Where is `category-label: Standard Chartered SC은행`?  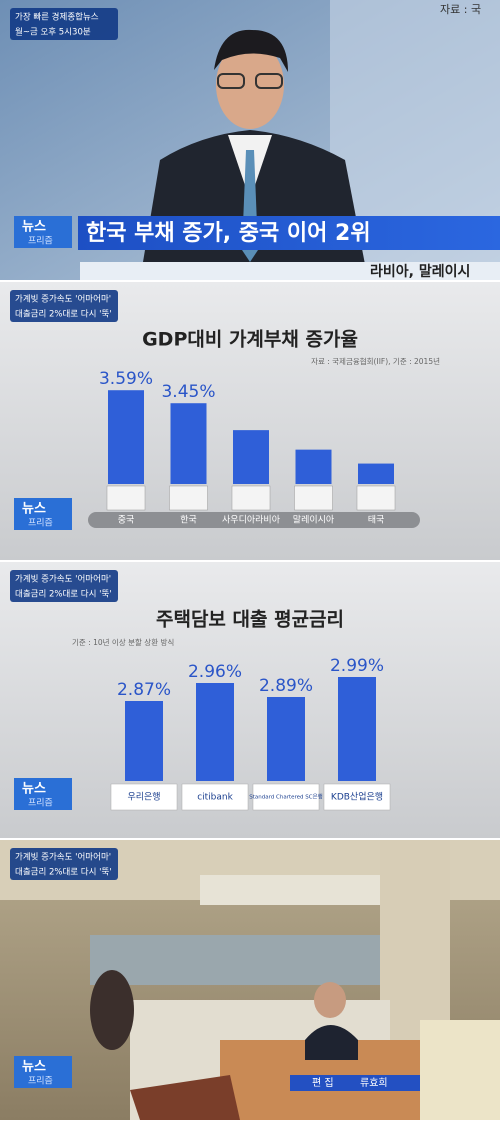
category-label: Standard Chartered SC은행 is located at coordinates (285, 797).